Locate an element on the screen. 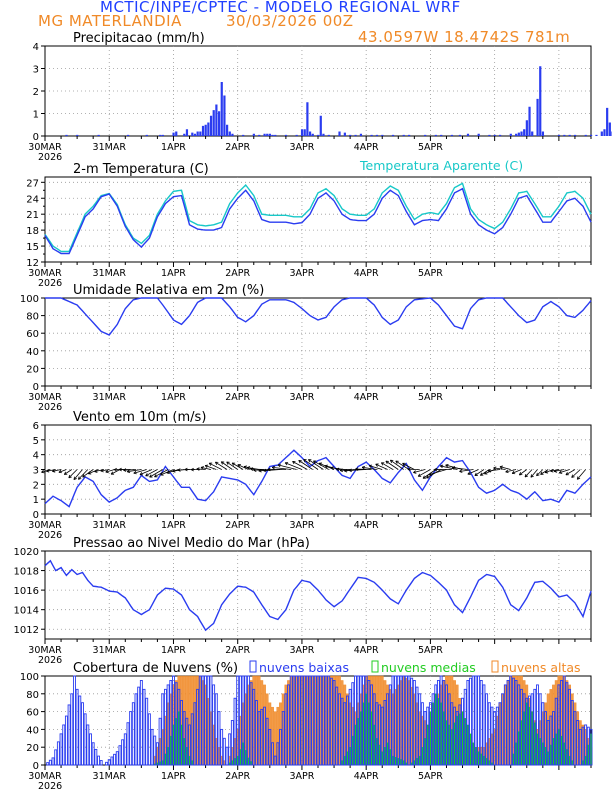 This screenshot has width=612, height=792. clouds-ytick-label: 100 is located at coordinates (29, 677).